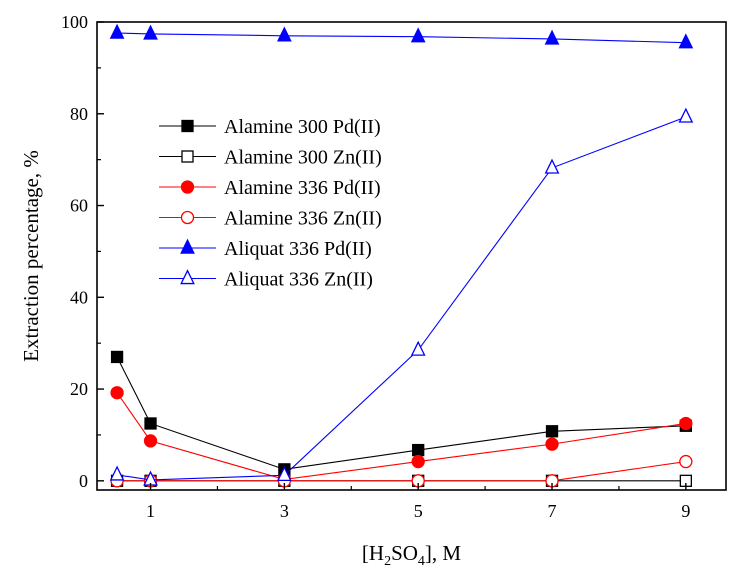 This screenshot has height=578, width=755. I want to click on legend-item: Aliquat 336 Zn(II), so click(266, 280).